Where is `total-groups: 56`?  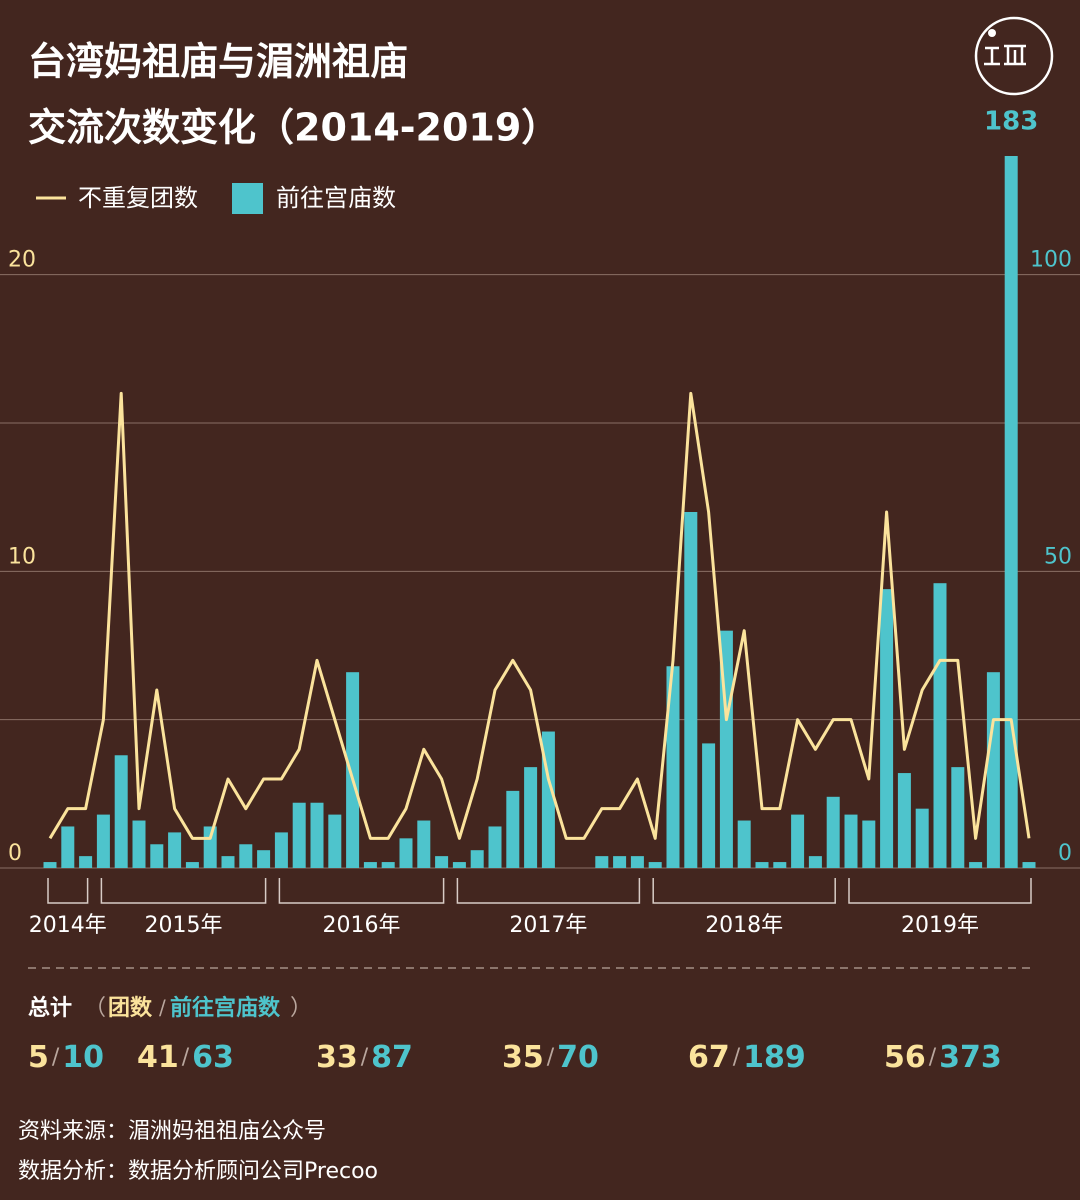 total-groups: 56 is located at coordinates (905, 1057).